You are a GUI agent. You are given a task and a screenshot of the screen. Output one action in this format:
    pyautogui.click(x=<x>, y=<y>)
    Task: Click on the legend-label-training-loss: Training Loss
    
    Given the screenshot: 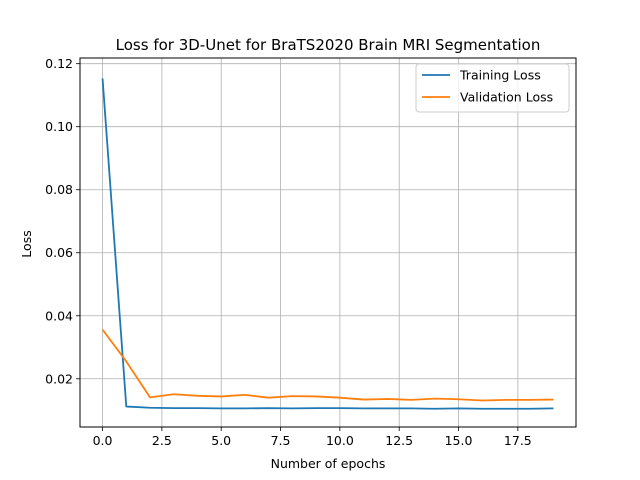 What is the action you would take?
    pyautogui.click(x=500, y=75)
    